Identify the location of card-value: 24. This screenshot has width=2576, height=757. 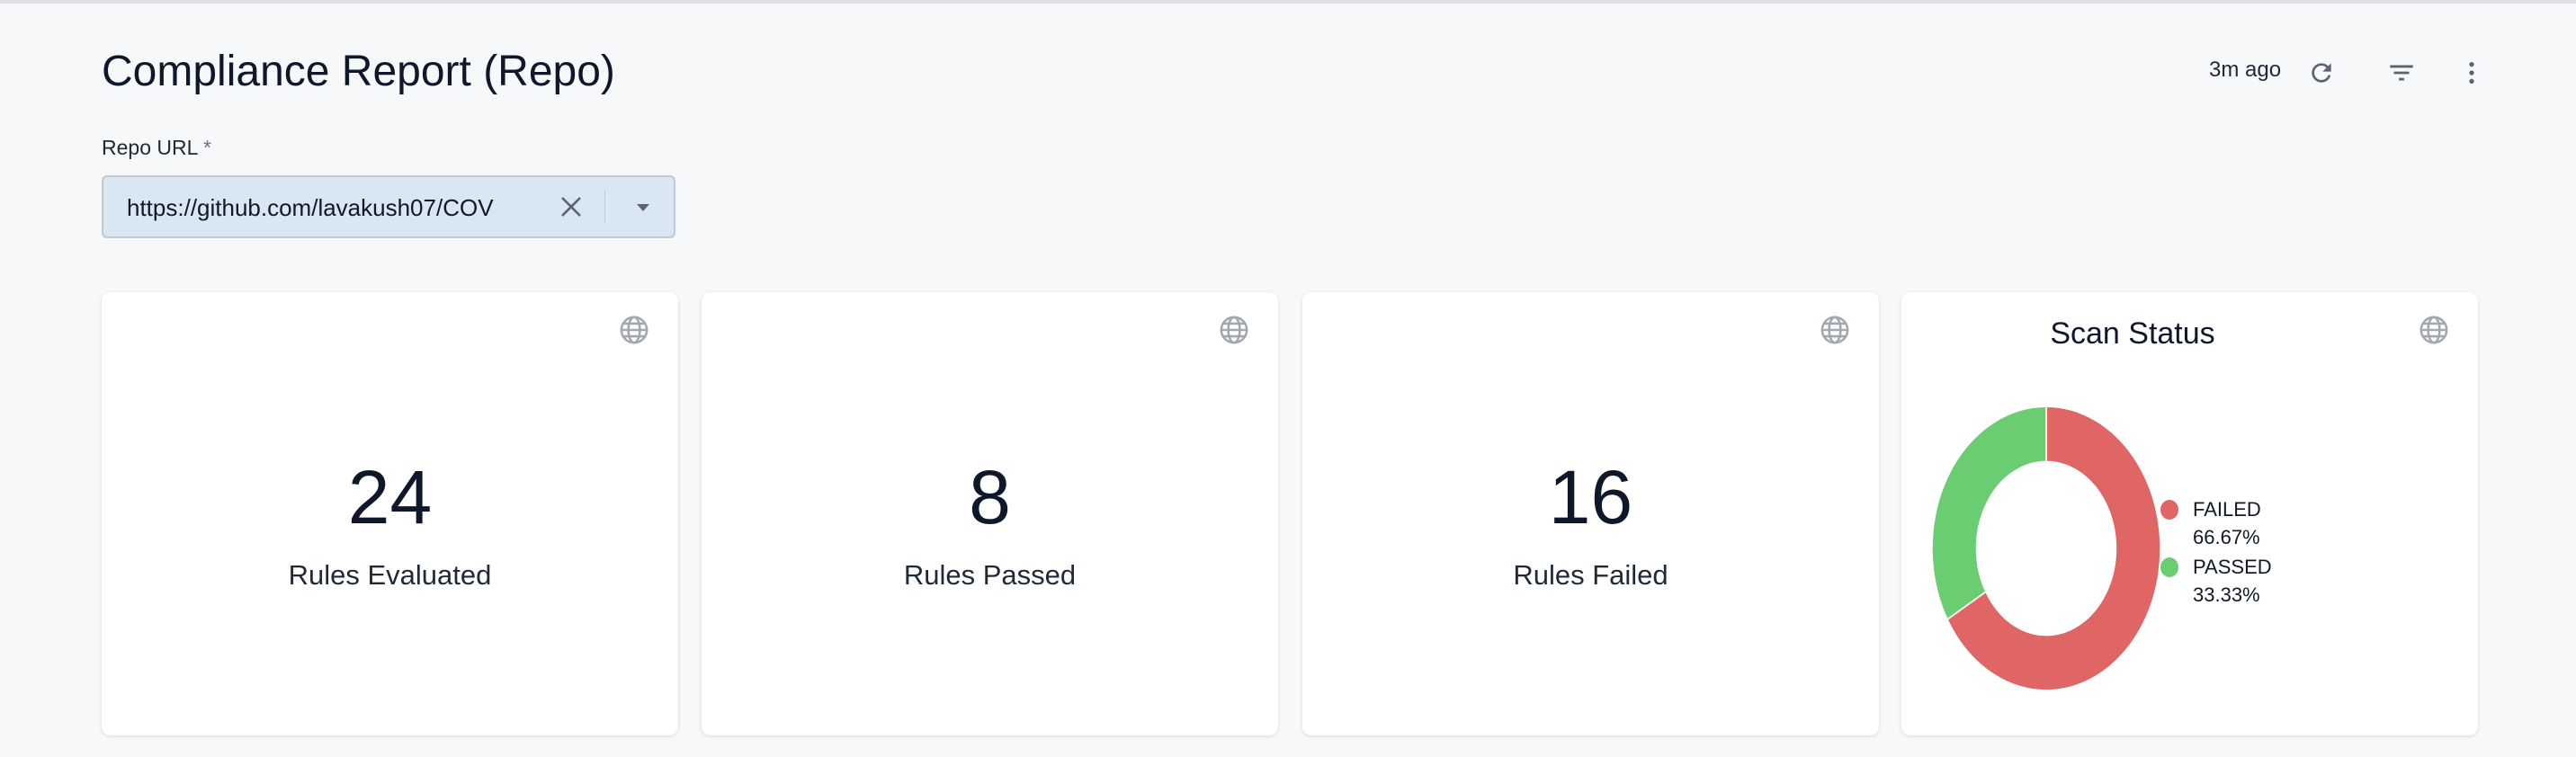
(390, 497).